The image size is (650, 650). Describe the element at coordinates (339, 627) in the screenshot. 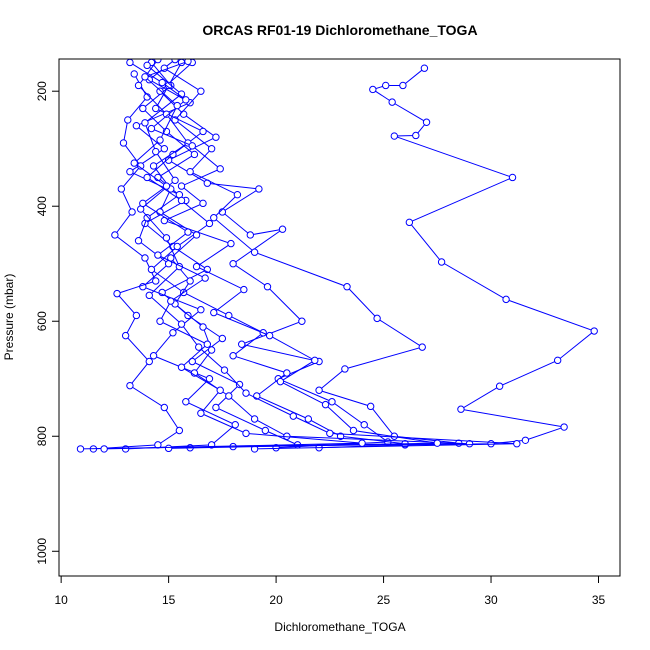

I see `x-axis-label: Dichloromethane_TOGA` at that location.